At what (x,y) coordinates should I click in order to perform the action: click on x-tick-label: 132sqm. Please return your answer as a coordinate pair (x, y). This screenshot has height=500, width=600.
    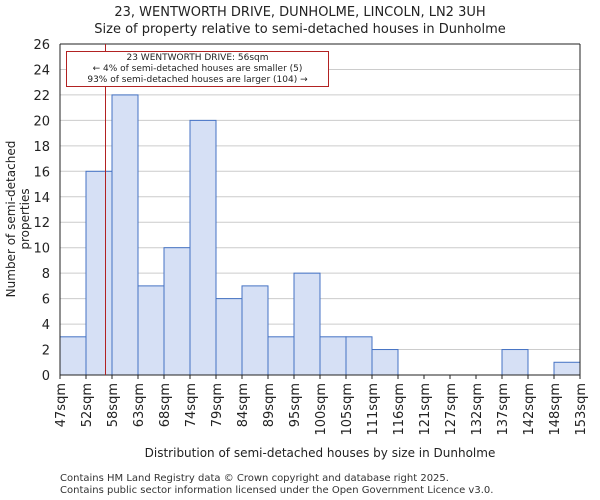
    Looking at the image, I should click on (477, 409).